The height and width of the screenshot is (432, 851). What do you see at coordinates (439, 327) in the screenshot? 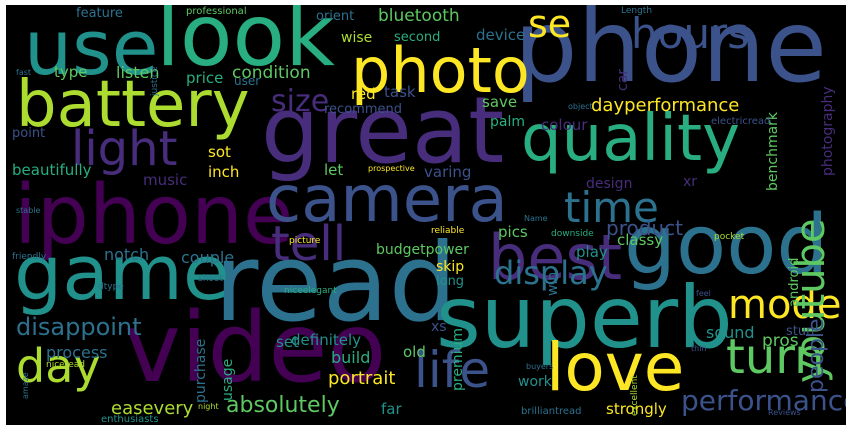
I see `word-xs: xs` at bounding box center [439, 327].